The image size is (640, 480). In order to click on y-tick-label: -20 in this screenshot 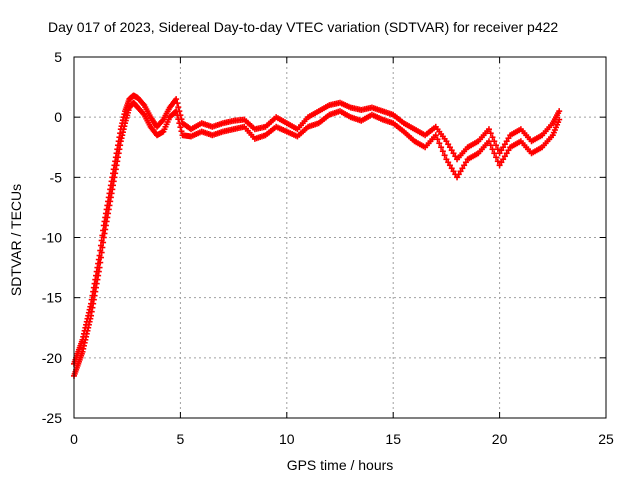, I will do `click(52, 358)`.